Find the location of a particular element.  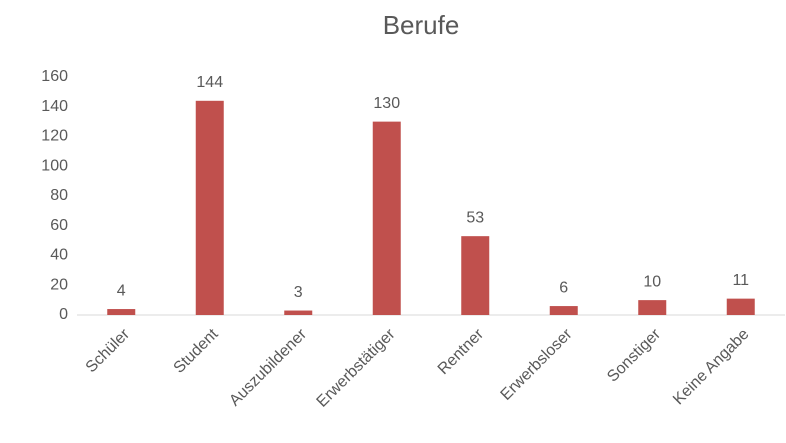

x-tick-label: Sonstiger is located at coordinates (634, 355).